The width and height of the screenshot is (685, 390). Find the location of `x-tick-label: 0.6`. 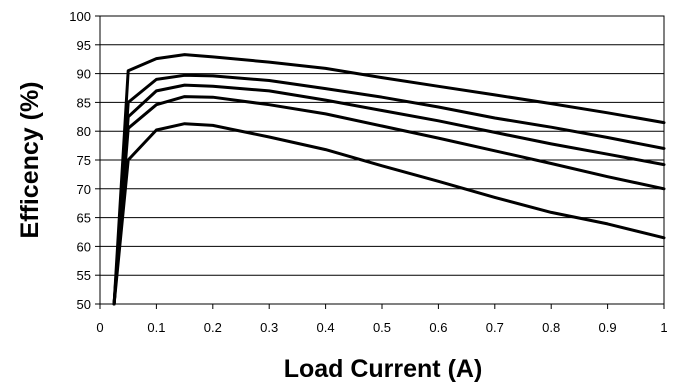

x-tick-label: 0.6 is located at coordinates (438, 327).